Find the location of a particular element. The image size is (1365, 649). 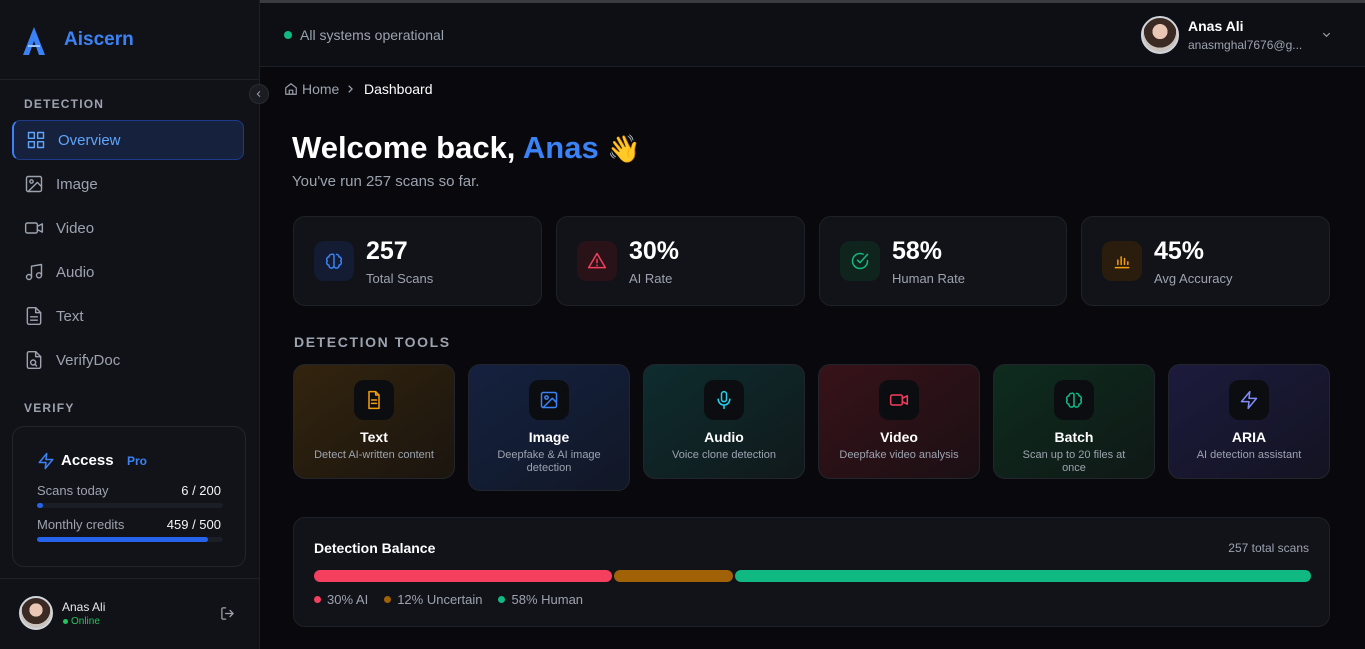

section-title: DETECTION TOOLS is located at coordinates (372, 342).